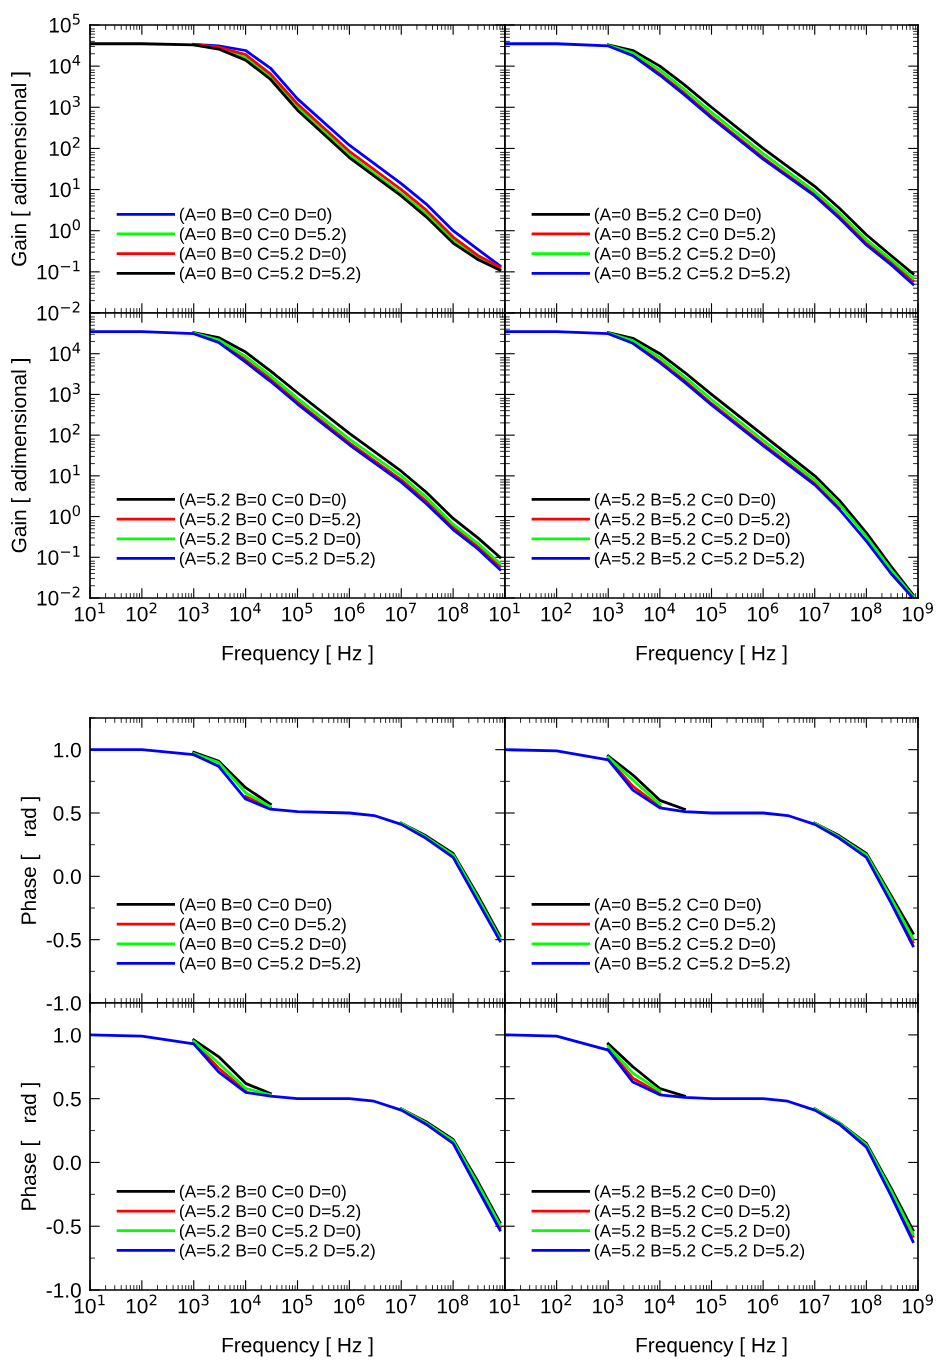 Image resolution: width=937 pixels, height=1366 pixels. Describe the element at coordinates (58, 311) in the screenshot. I see `y-tick-label: 10$^{−2}$` at that location.